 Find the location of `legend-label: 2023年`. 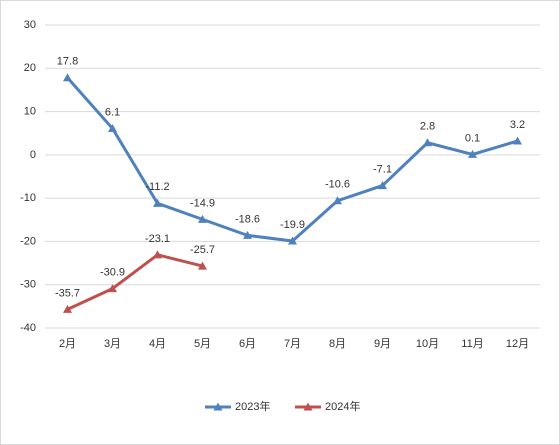

legend-label: 2023年 is located at coordinates (252, 406).